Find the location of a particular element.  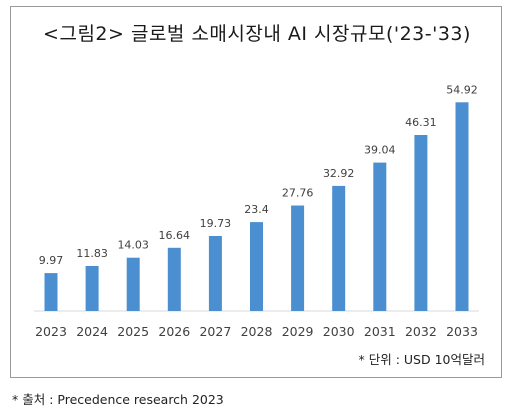

value-label-2031: 39.04 is located at coordinates (380, 150).